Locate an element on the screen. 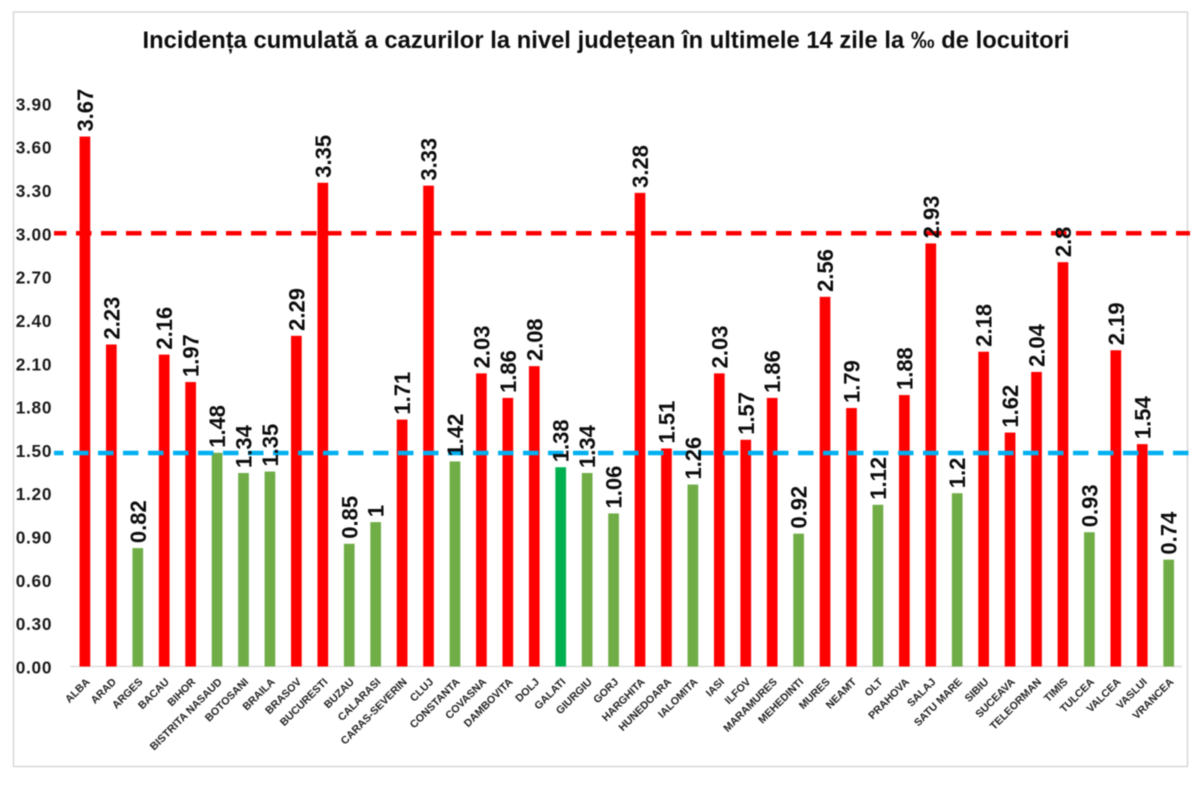  svg-text: 1.12 is located at coordinates (878, 478).